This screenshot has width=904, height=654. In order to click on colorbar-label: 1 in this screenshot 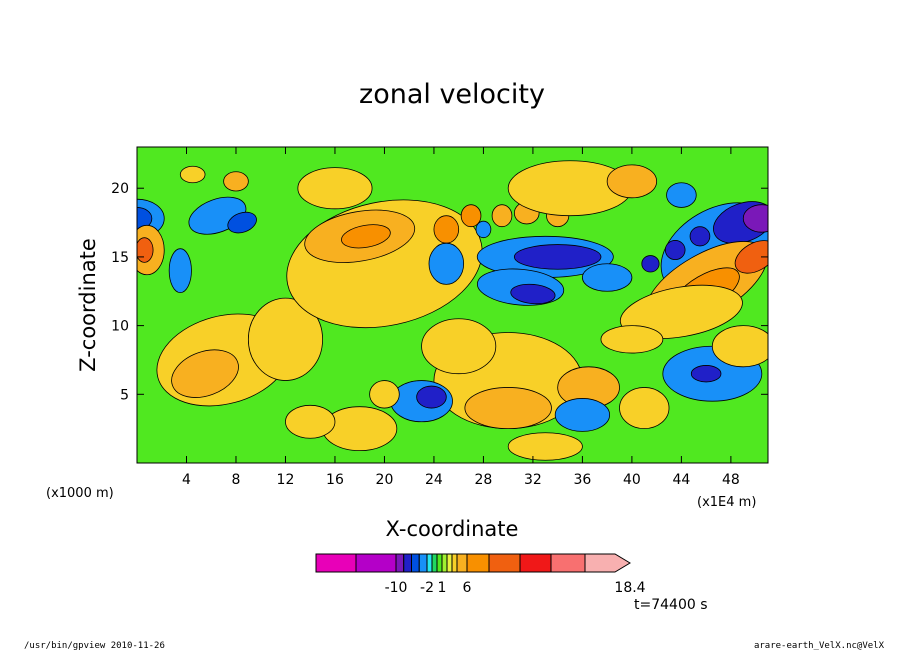, I will do `click(442, 588)`.